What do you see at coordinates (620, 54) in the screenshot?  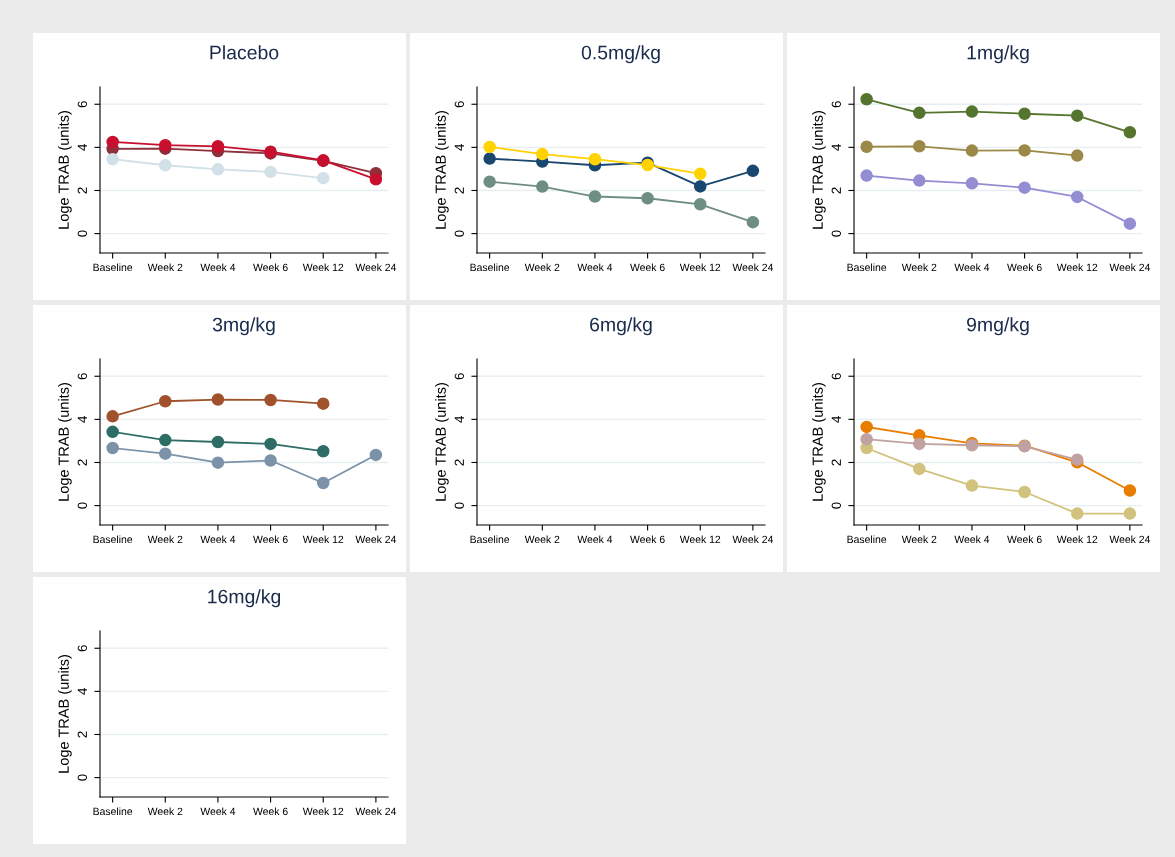 I see `chart-title: 0.5mg/kg` at bounding box center [620, 54].